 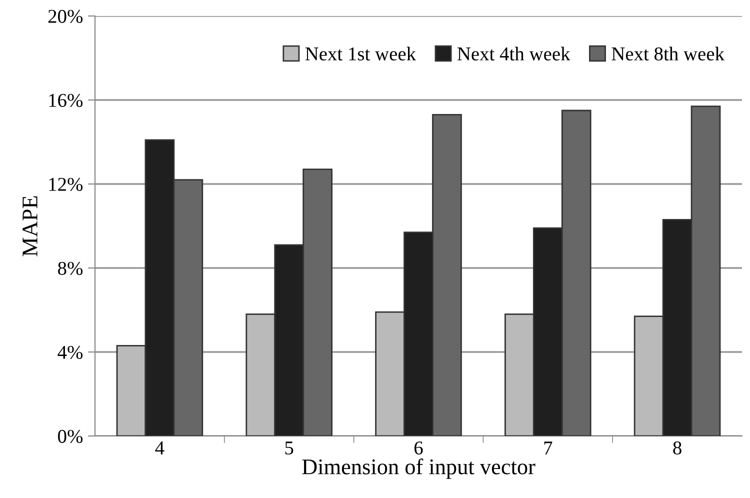 What do you see at coordinates (159, 448) in the screenshot?
I see `x-tick-label: 4` at bounding box center [159, 448].